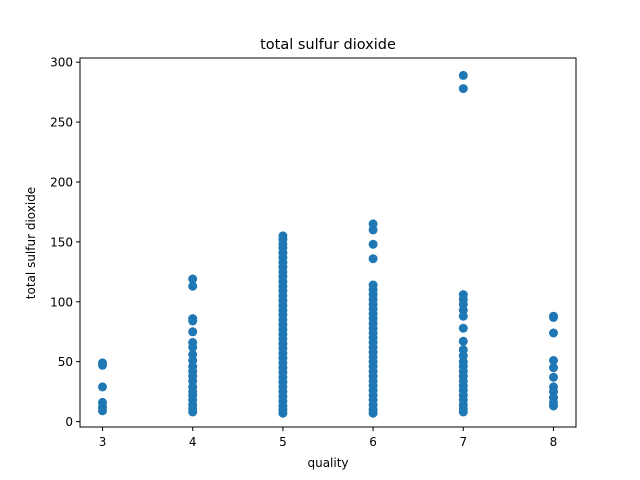 The height and width of the screenshot is (480, 640). I want to click on y-axis-label: total sulfur dioxide, so click(31, 243).